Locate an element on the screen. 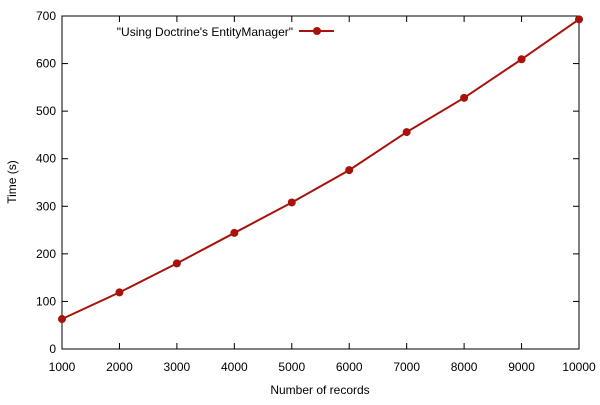 The height and width of the screenshot is (405, 600). y-tick-label: 600 is located at coordinates (46, 64).